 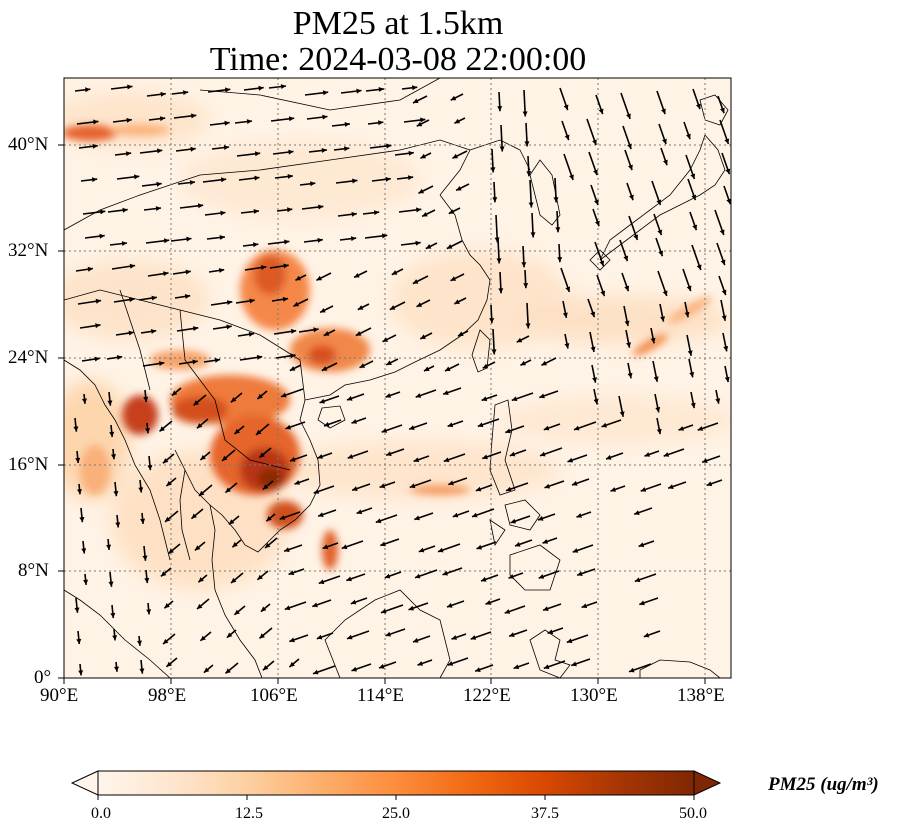 What do you see at coordinates (84, 783) in the screenshot?
I see `colorbar-extend-low` at bounding box center [84, 783].